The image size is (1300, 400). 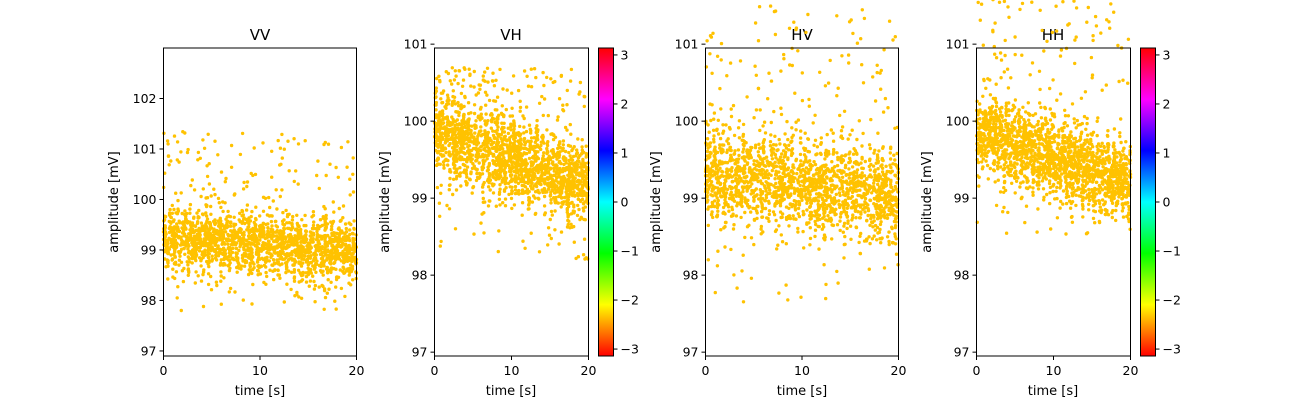 What do you see at coordinates (149, 300) in the screenshot?
I see `y-tick-label: 98` at bounding box center [149, 300].